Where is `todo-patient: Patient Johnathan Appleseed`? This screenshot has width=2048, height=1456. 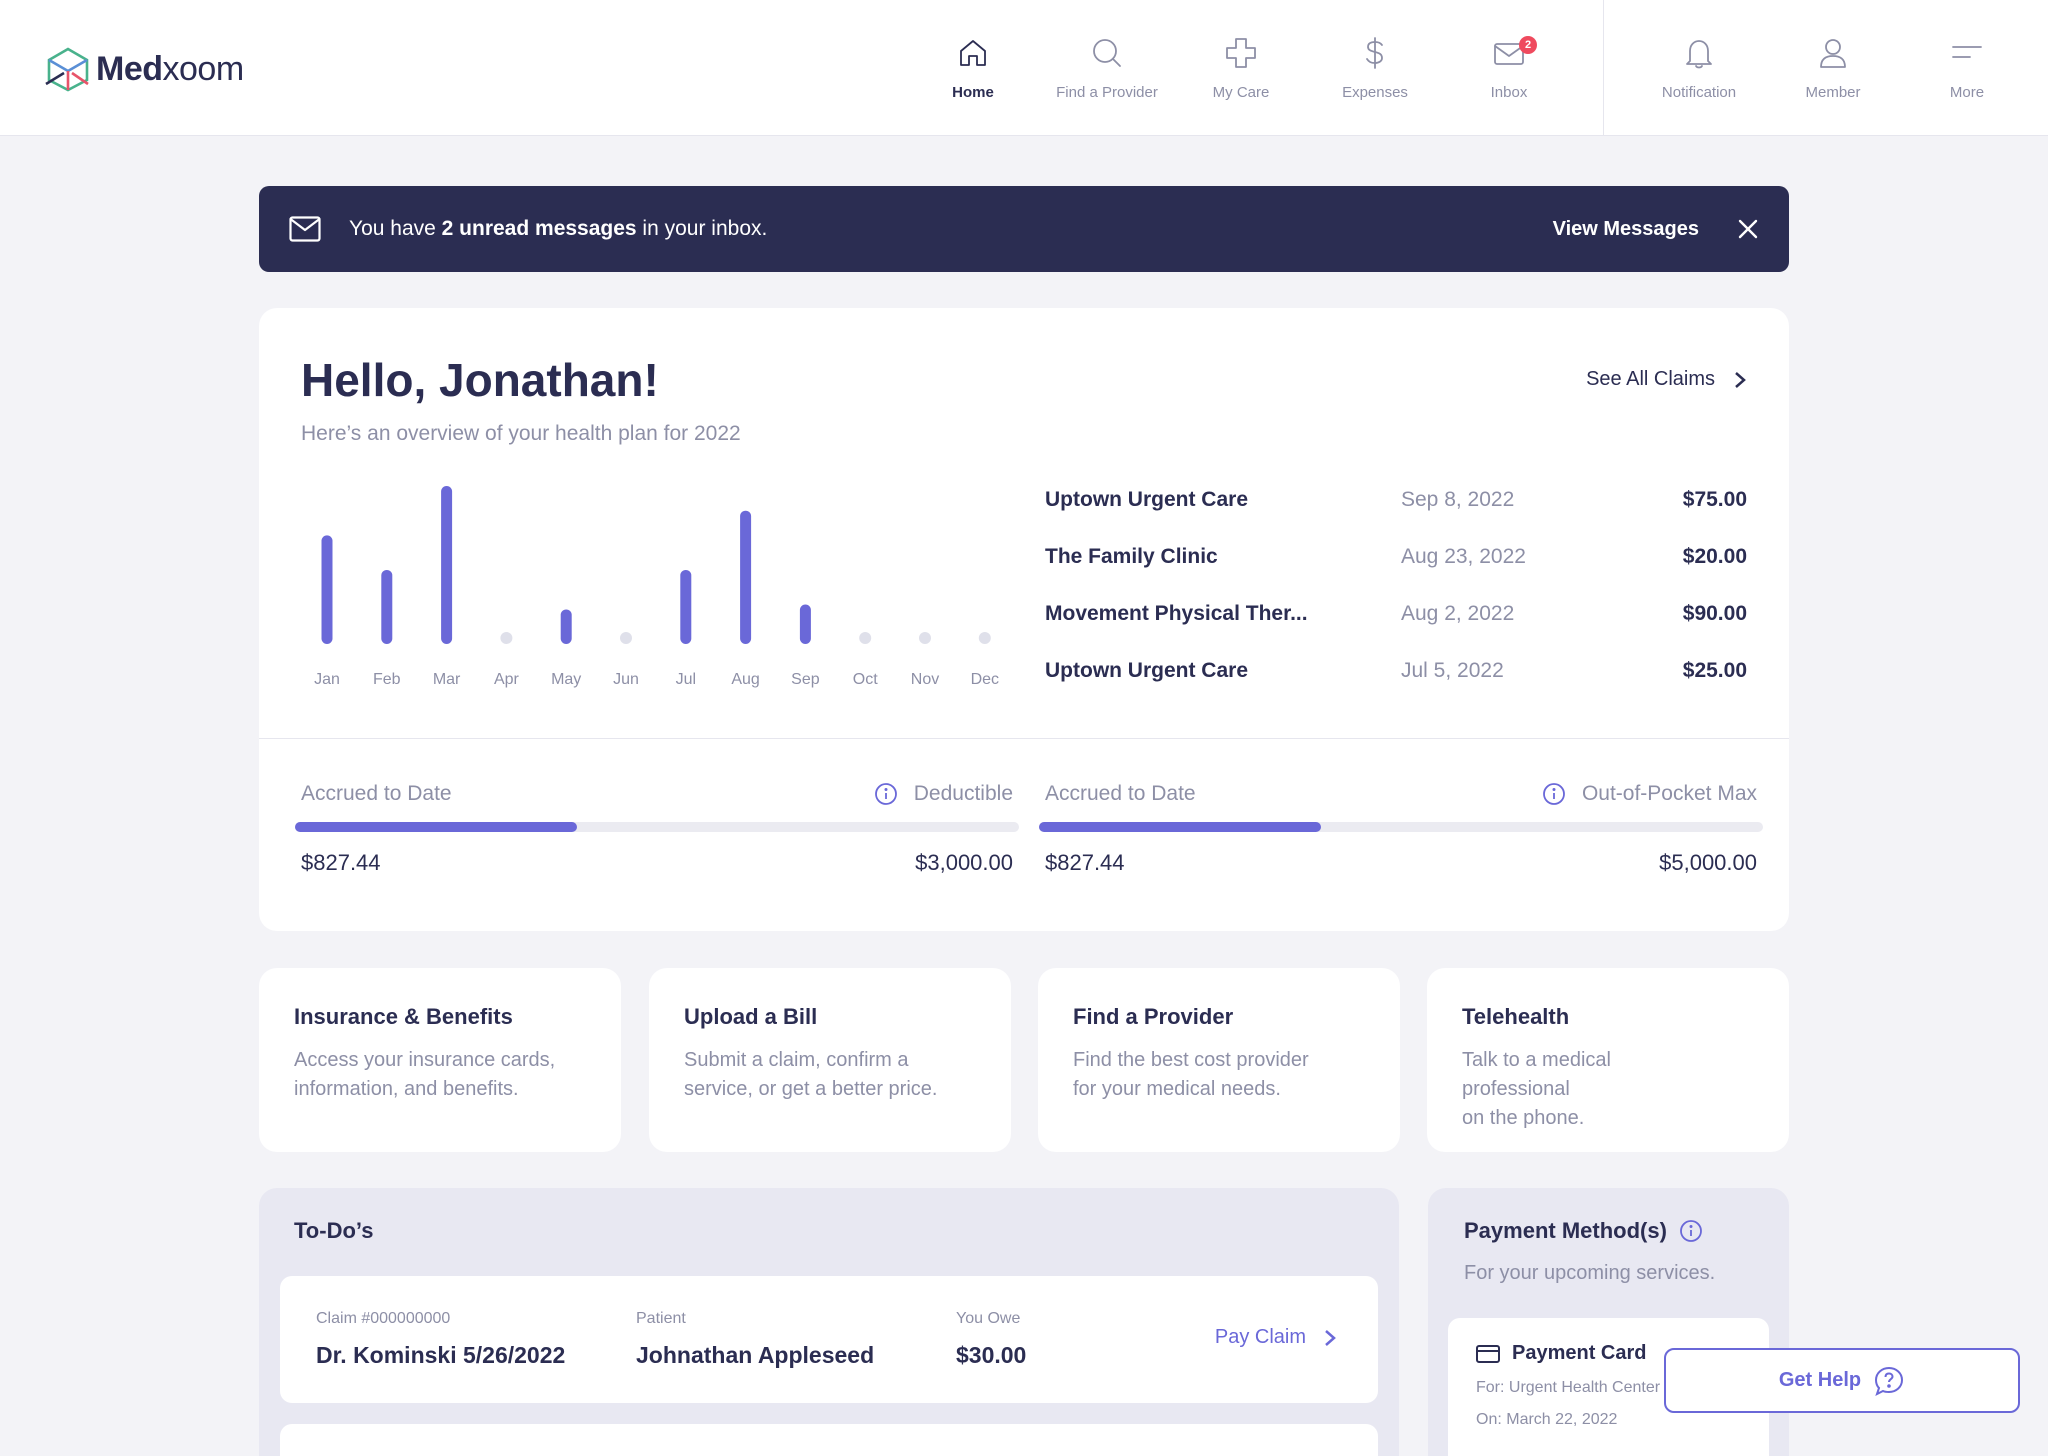
todo-patient: Patient Johnathan Appleseed is located at coordinates (755, 1339).